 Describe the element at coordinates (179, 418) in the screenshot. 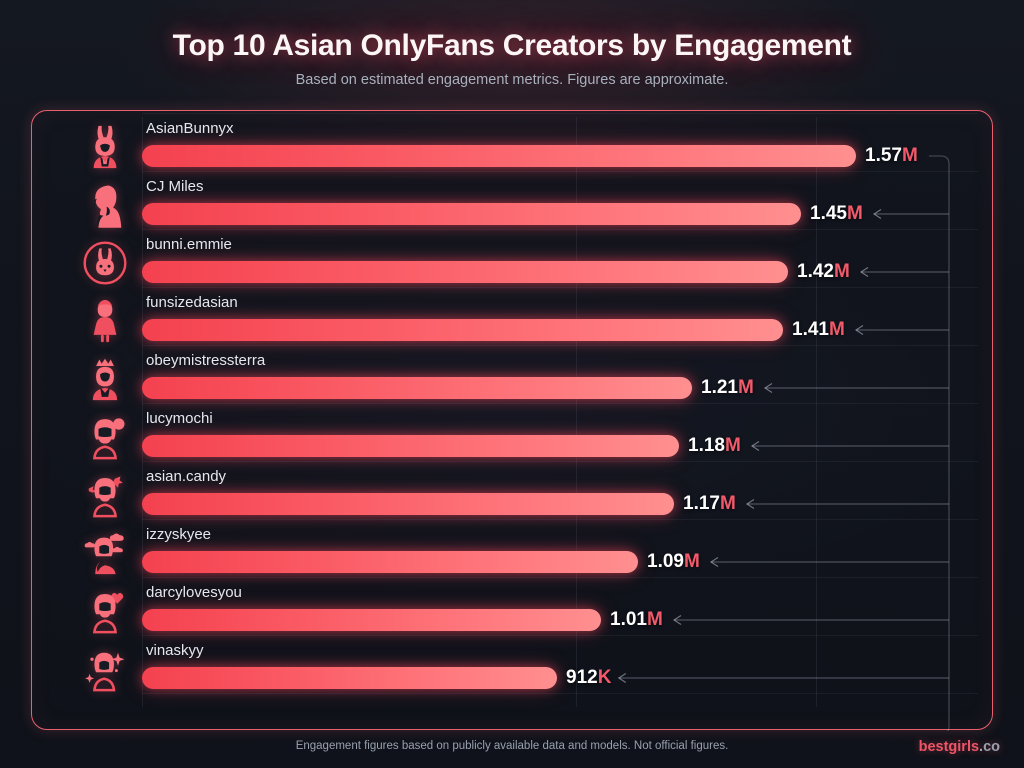

I see `creator-name: lucymochi` at that location.